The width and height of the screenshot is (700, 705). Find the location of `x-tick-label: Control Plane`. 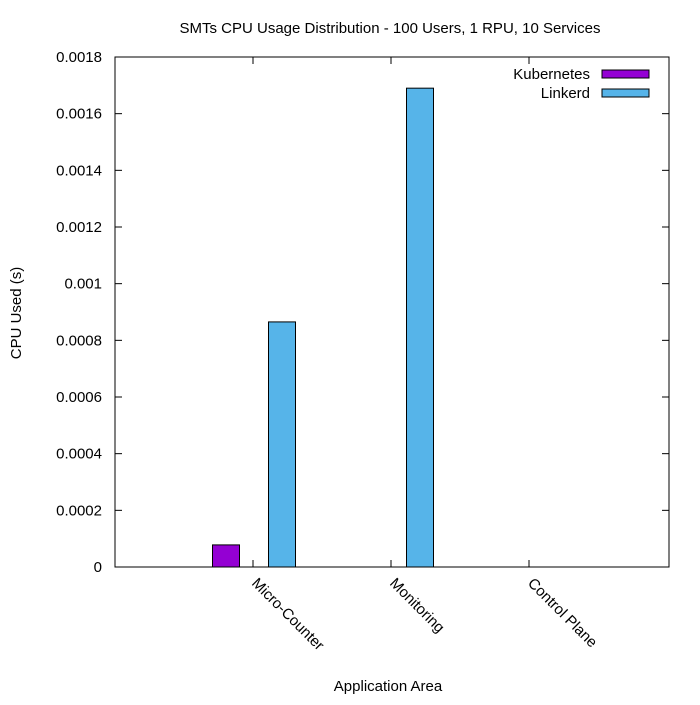

x-tick-label: Control Plane is located at coordinates (562, 613).